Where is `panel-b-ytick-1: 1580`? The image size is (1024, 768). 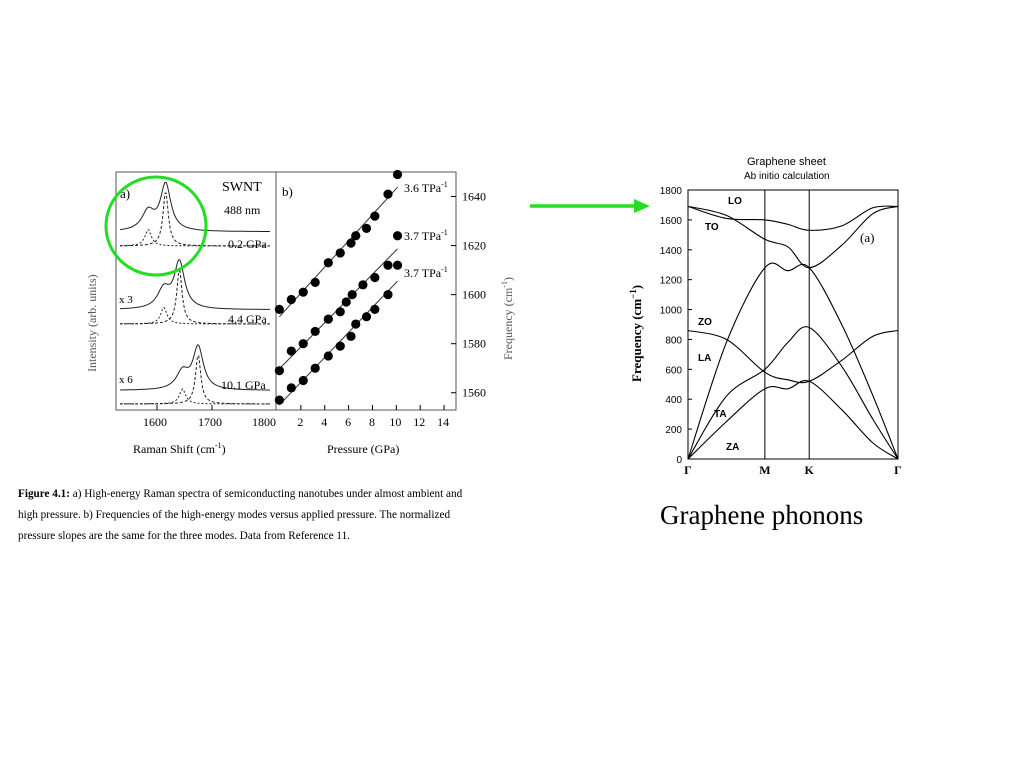
panel-b-ytick-1: 1580 is located at coordinates (474, 344).